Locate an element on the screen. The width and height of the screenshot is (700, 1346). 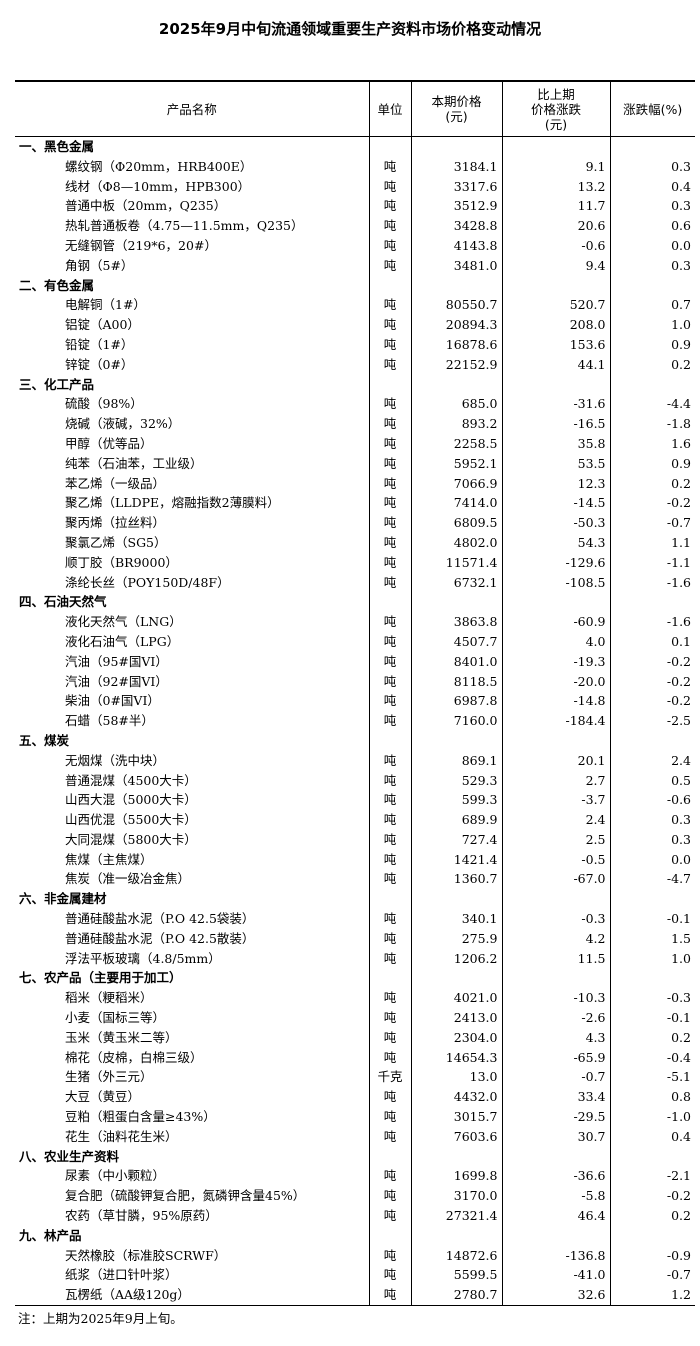
category-name: 二、有色金属 is located at coordinates (57, 285).